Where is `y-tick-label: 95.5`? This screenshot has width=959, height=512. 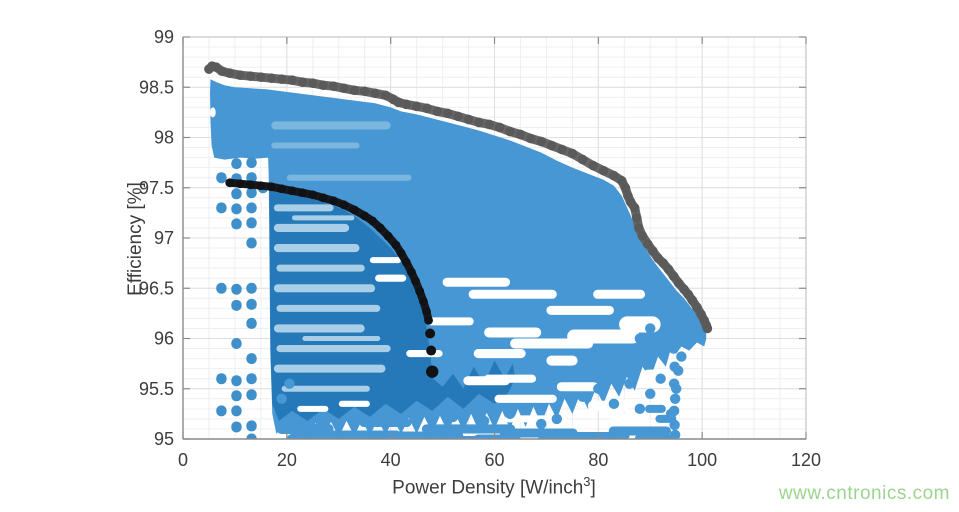 y-tick-label: 95.5 is located at coordinates (156, 389).